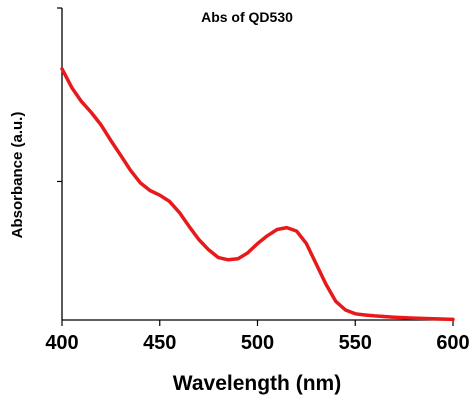 The image size is (474, 400). Describe the element at coordinates (59, 95) in the screenshot. I see `y-ticks` at that location.